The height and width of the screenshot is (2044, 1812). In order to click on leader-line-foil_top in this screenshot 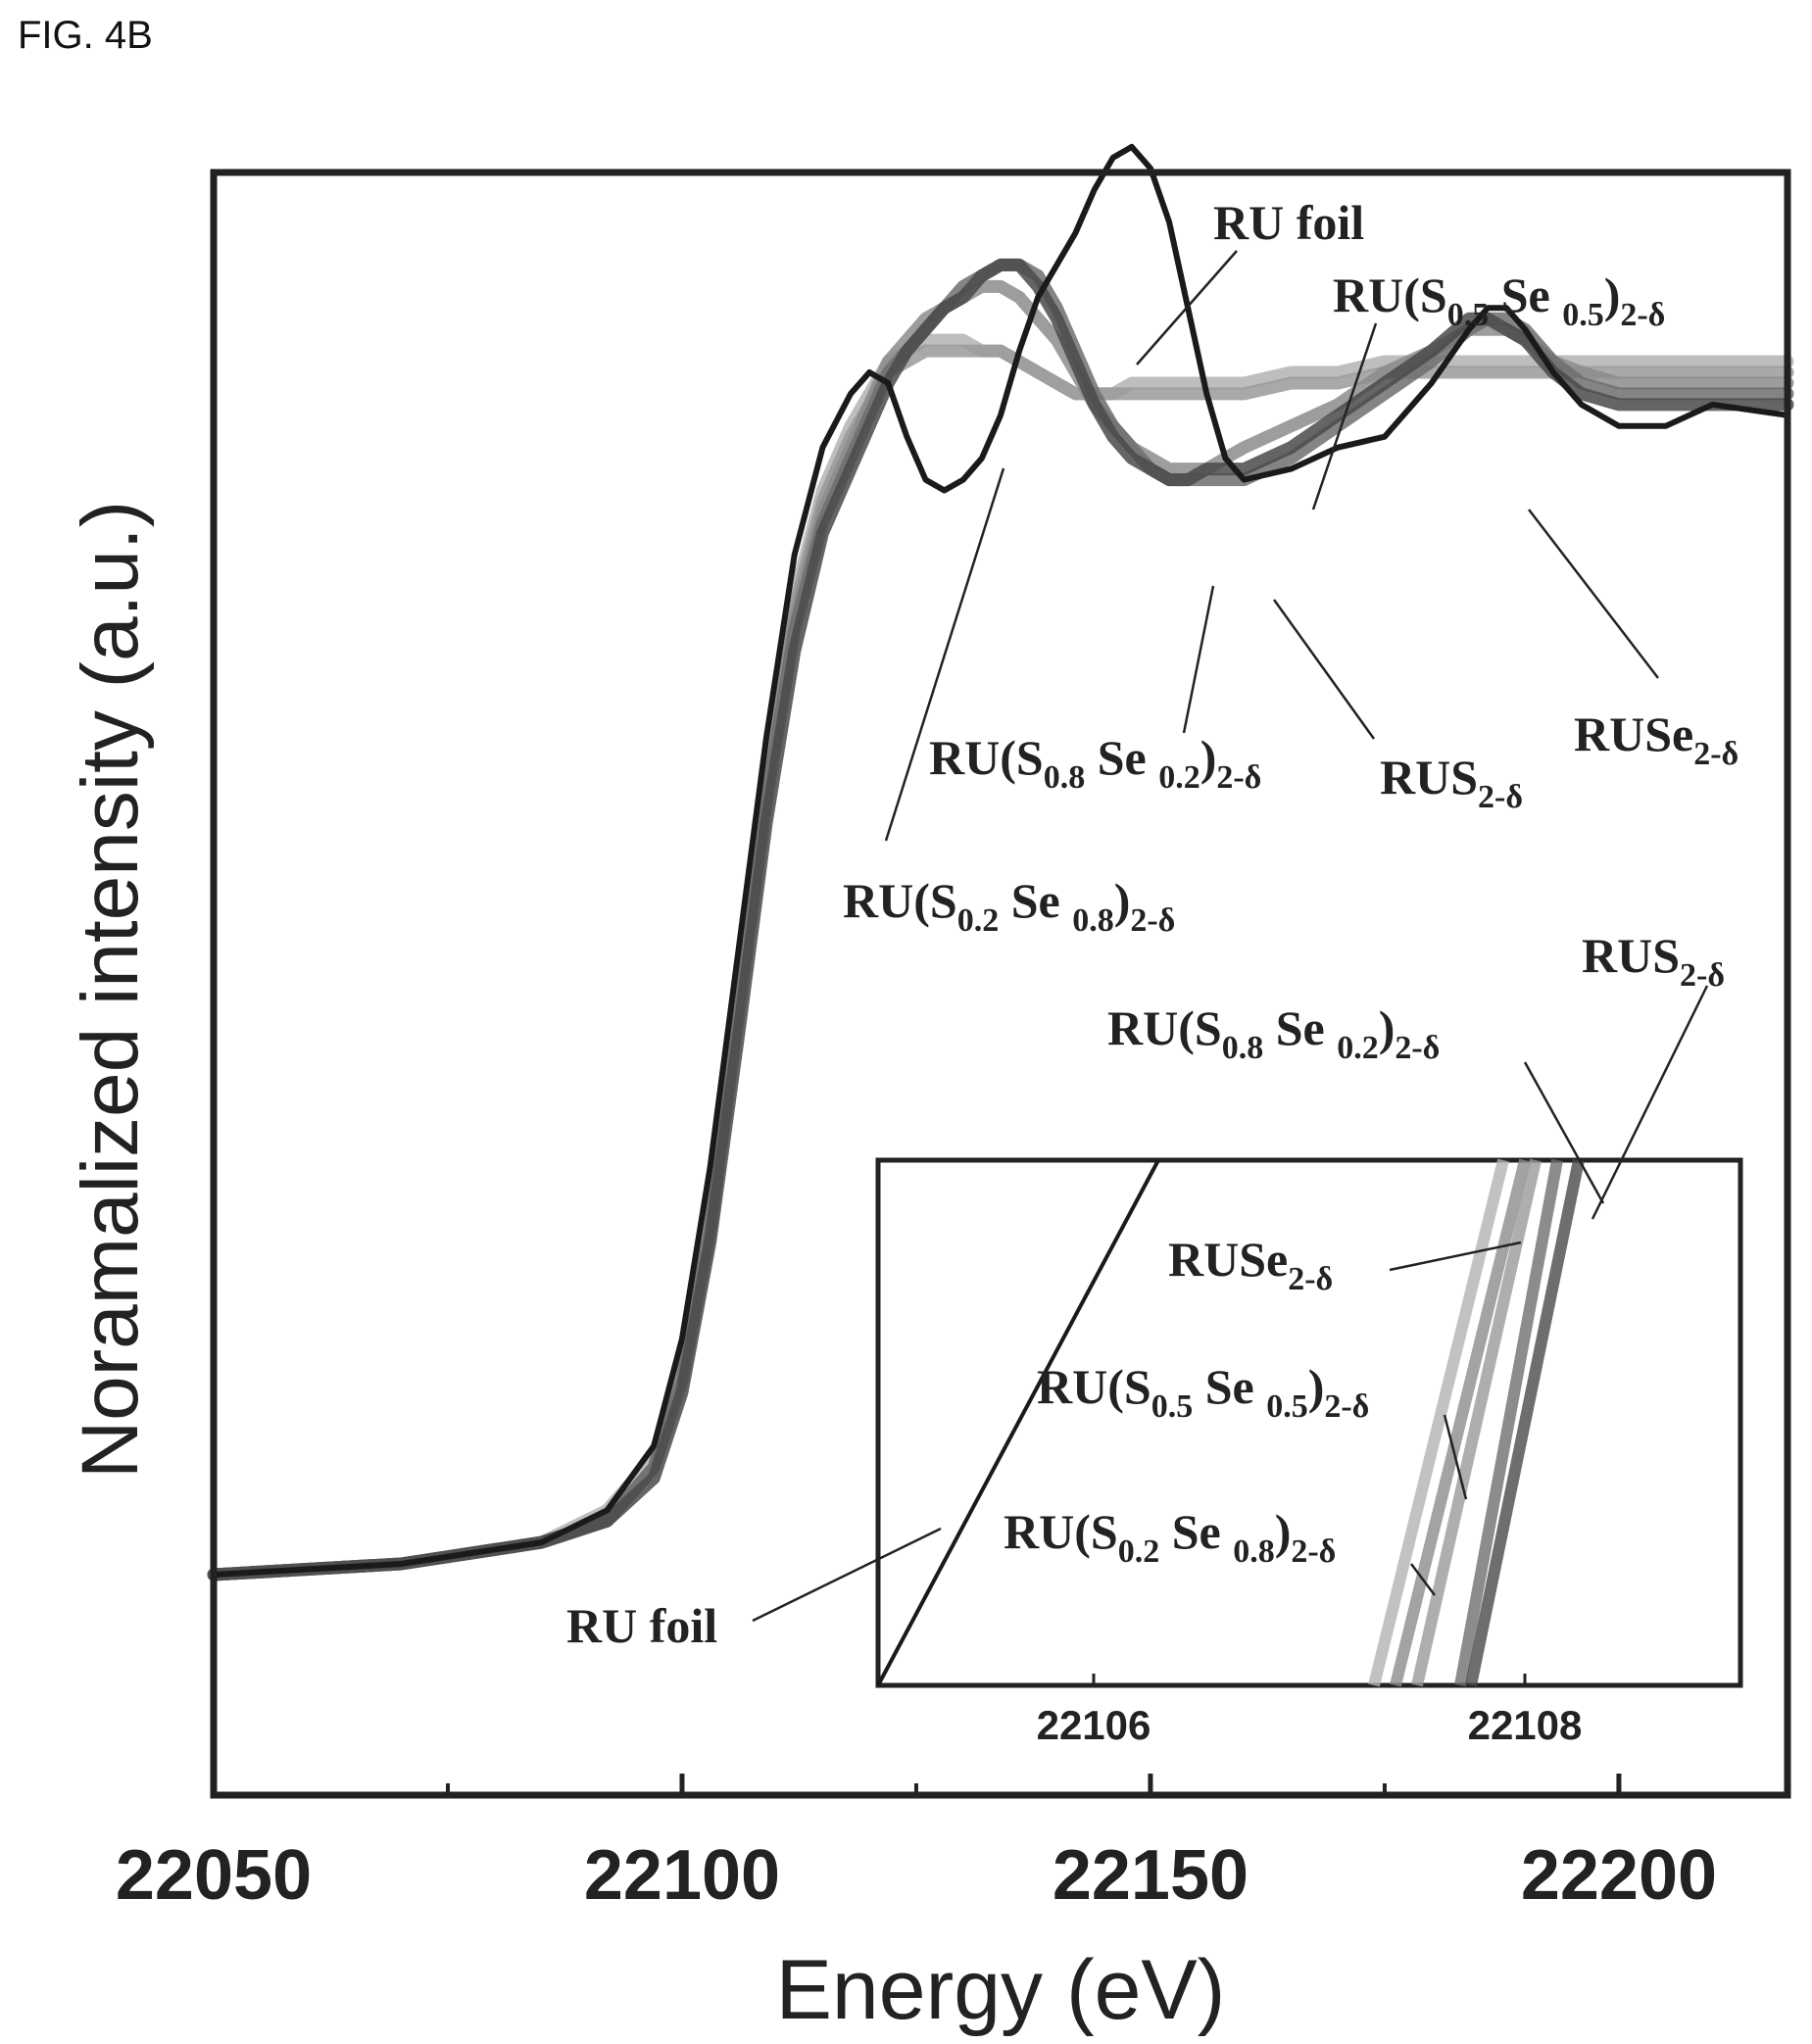, I will do `click(1187, 308)`.